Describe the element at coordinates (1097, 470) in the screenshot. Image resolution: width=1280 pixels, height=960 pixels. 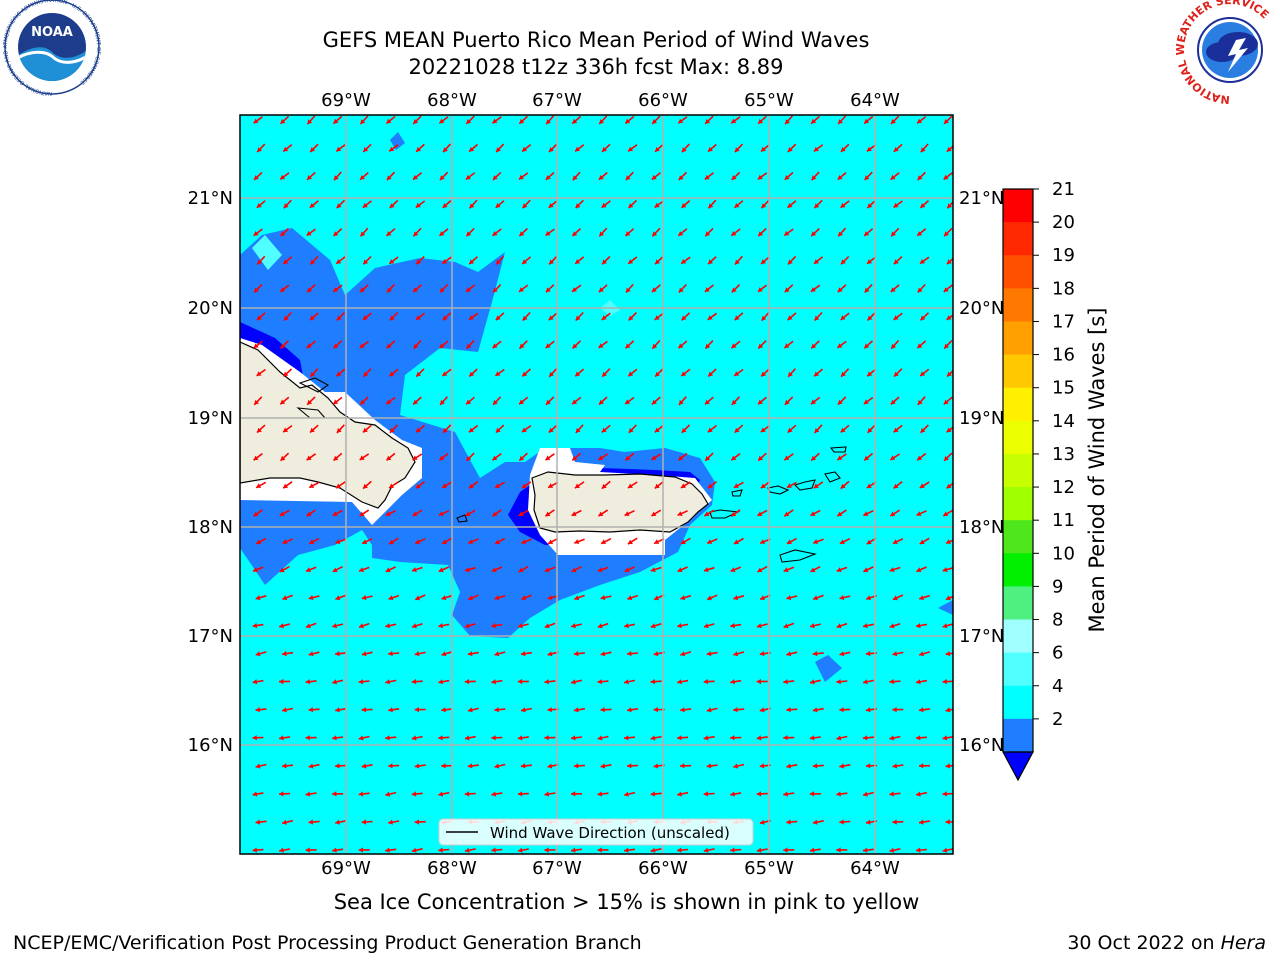
I see `colorbar-title: Mean Period of Wind Waves [s]` at that location.